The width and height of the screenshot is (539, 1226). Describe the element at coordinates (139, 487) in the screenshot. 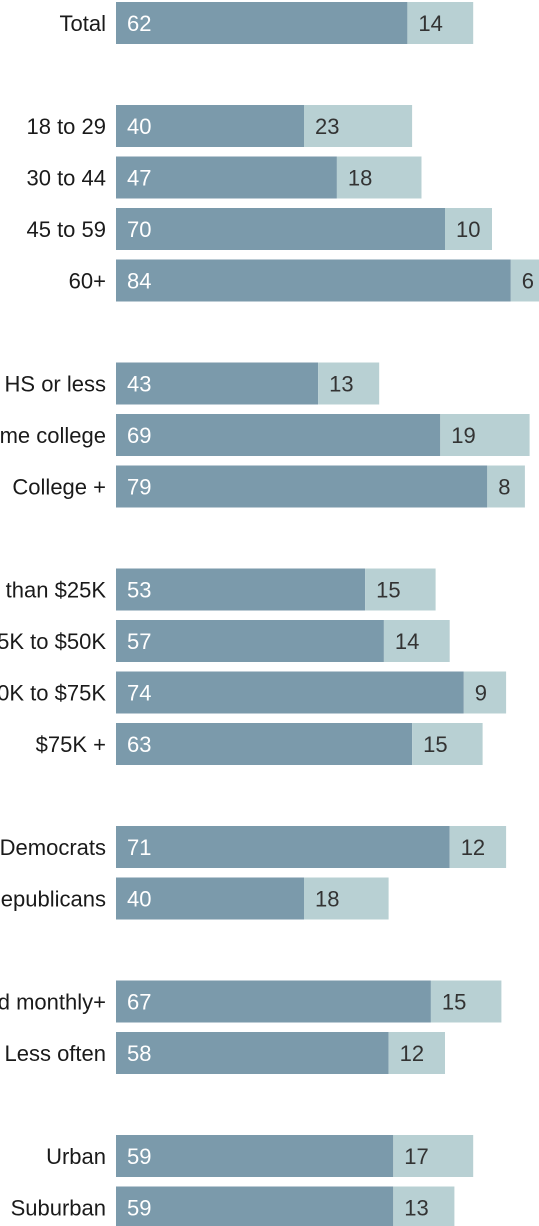

I see `primary-value-label: 79` at that location.